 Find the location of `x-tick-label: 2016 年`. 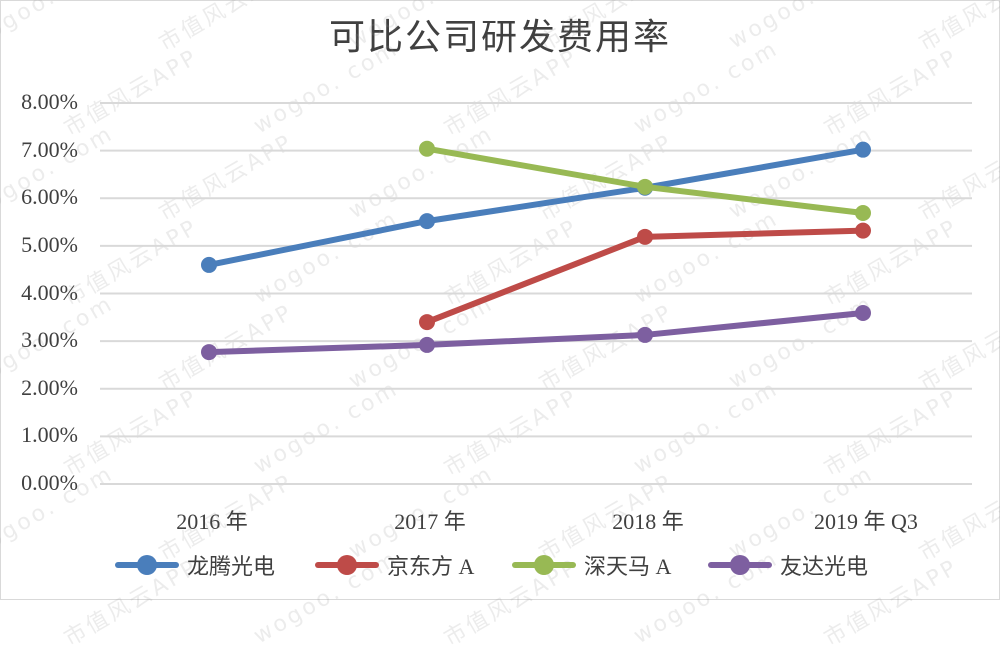

x-tick-label: 2016 年 is located at coordinates (212, 521).